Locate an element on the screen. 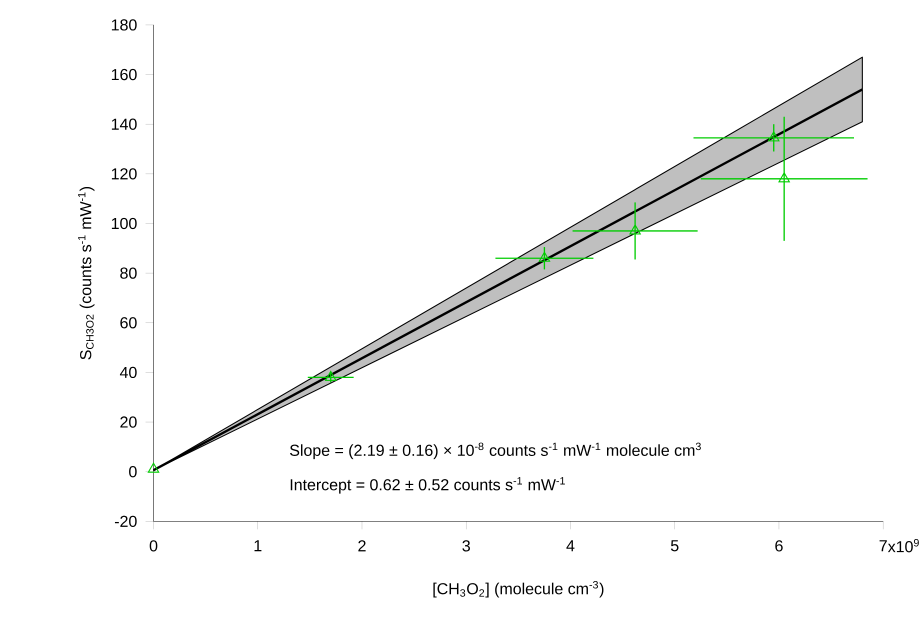 The width and height of the screenshot is (920, 619). x-tick-label: 6 is located at coordinates (779, 546).